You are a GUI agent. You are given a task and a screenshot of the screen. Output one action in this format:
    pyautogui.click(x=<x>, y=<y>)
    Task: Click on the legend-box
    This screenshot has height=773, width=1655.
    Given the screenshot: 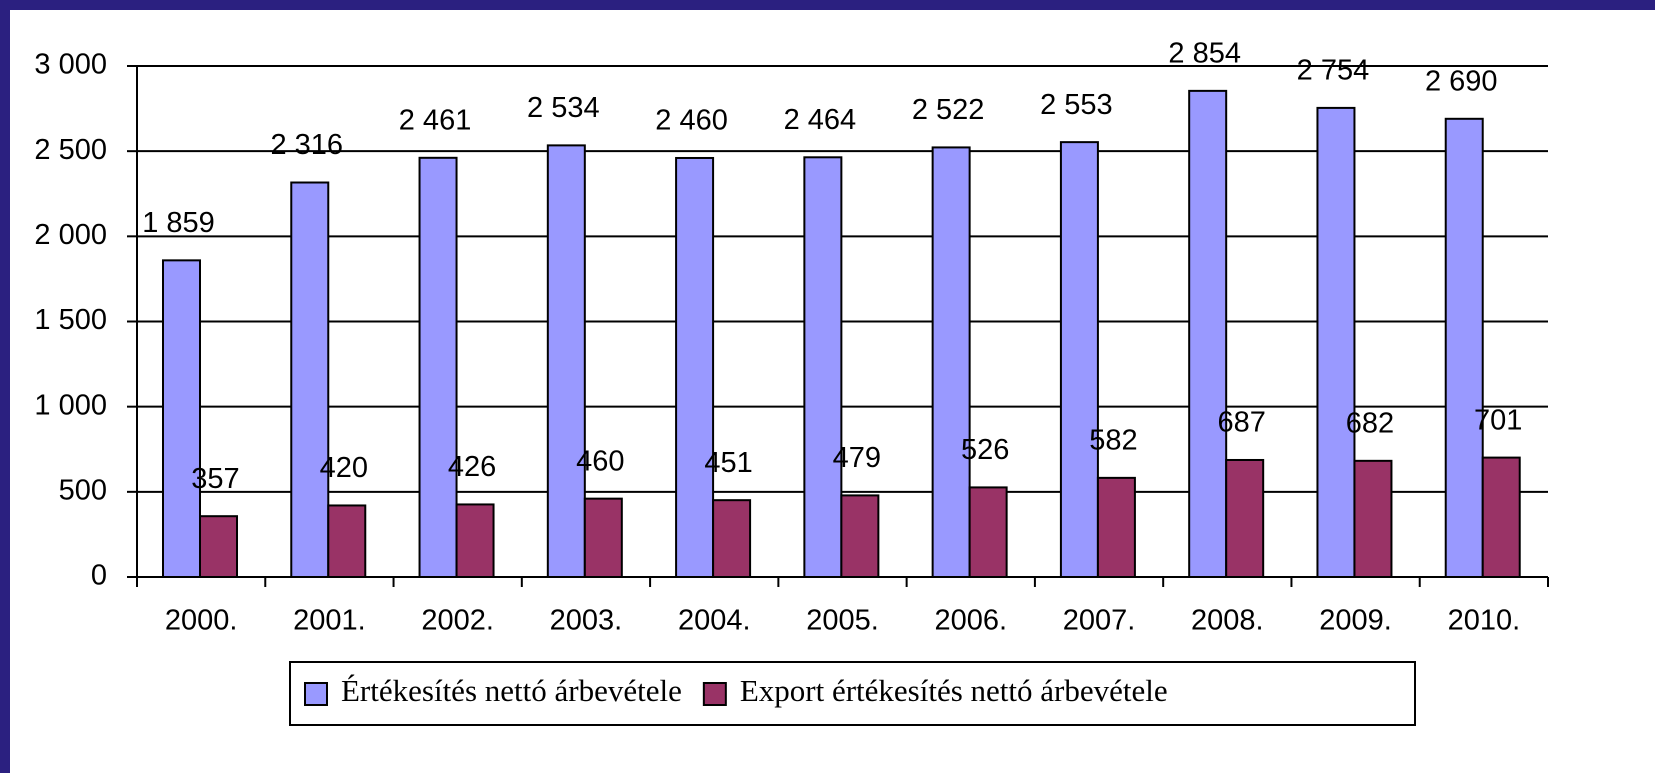 What is the action you would take?
    pyautogui.click(x=852, y=693)
    